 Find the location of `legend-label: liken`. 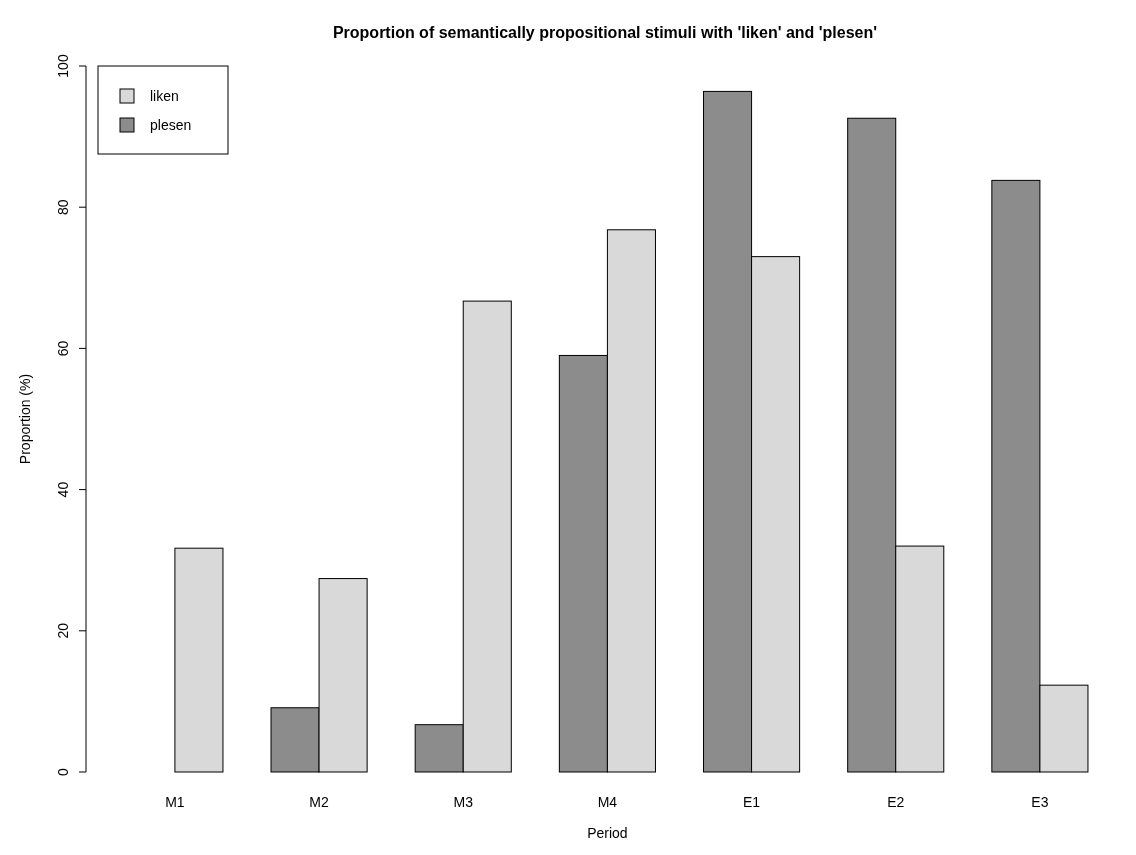

legend-label: liken is located at coordinates (164, 96).